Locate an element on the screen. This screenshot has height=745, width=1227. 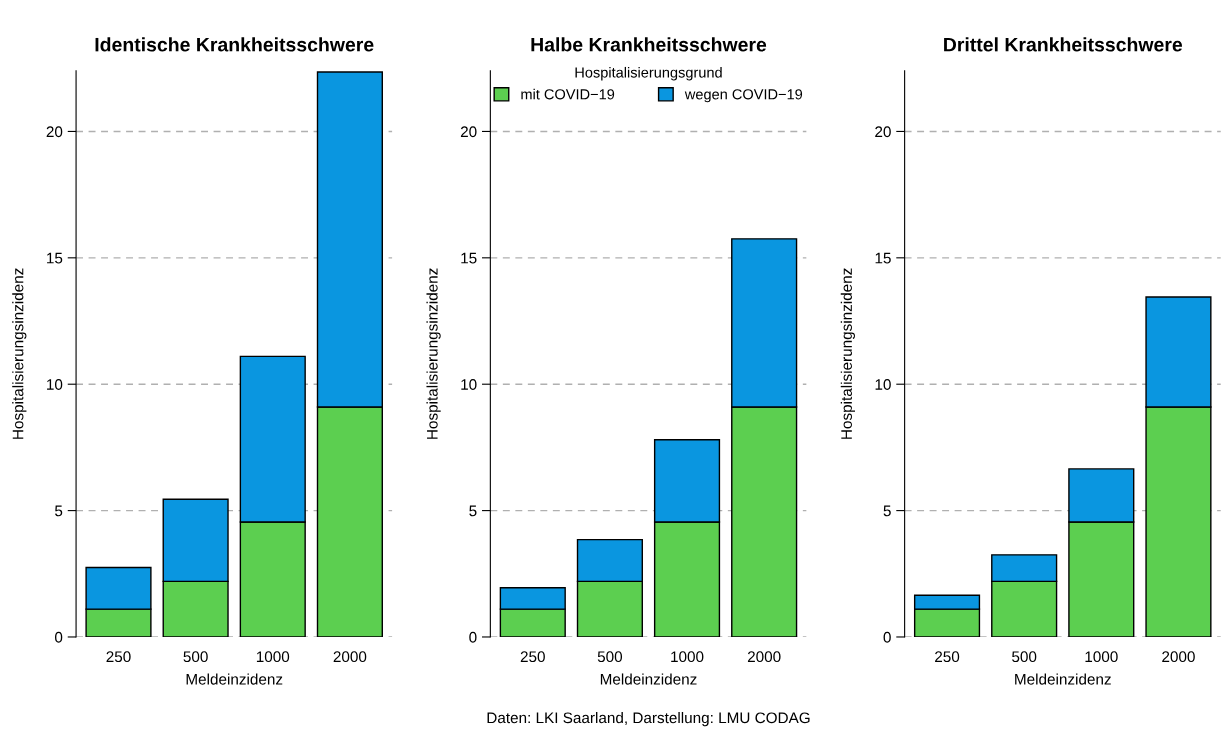
text: Daten: LKI Saarland, Darstellung: LMU CODAG is located at coordinates (648, 719).